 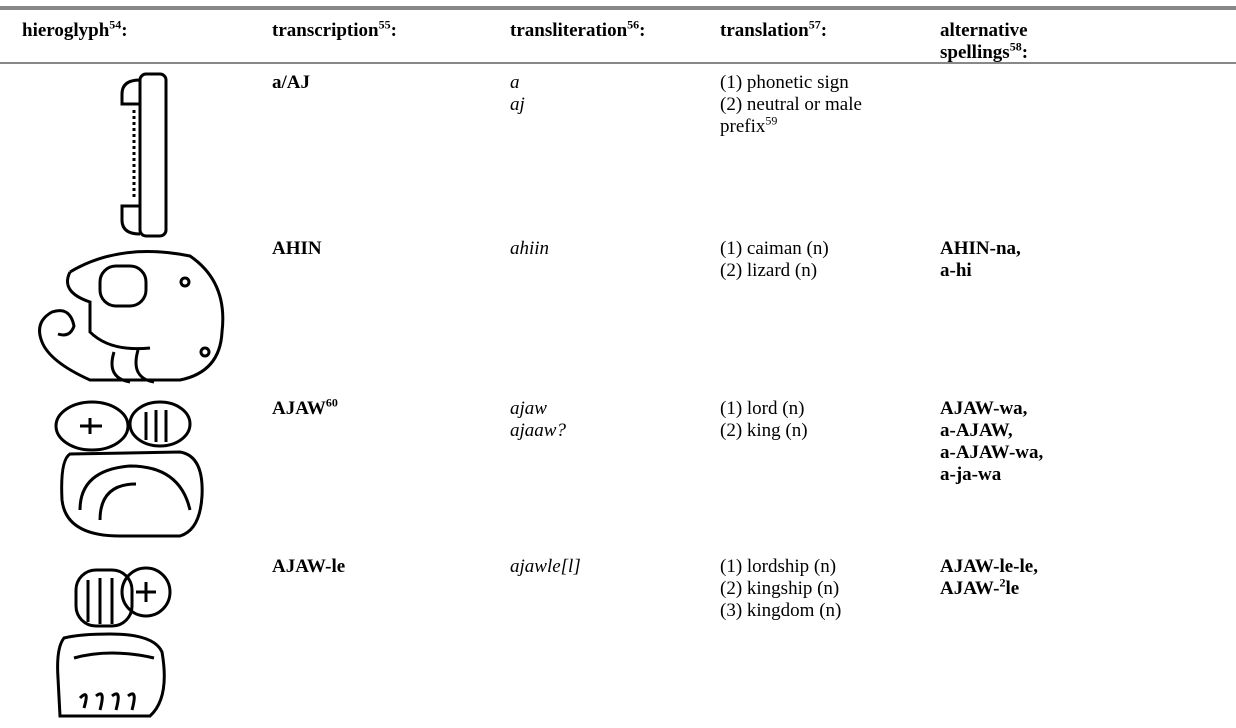 I want to click on header-cell: transliteration56:, so click(x=610, y=29).